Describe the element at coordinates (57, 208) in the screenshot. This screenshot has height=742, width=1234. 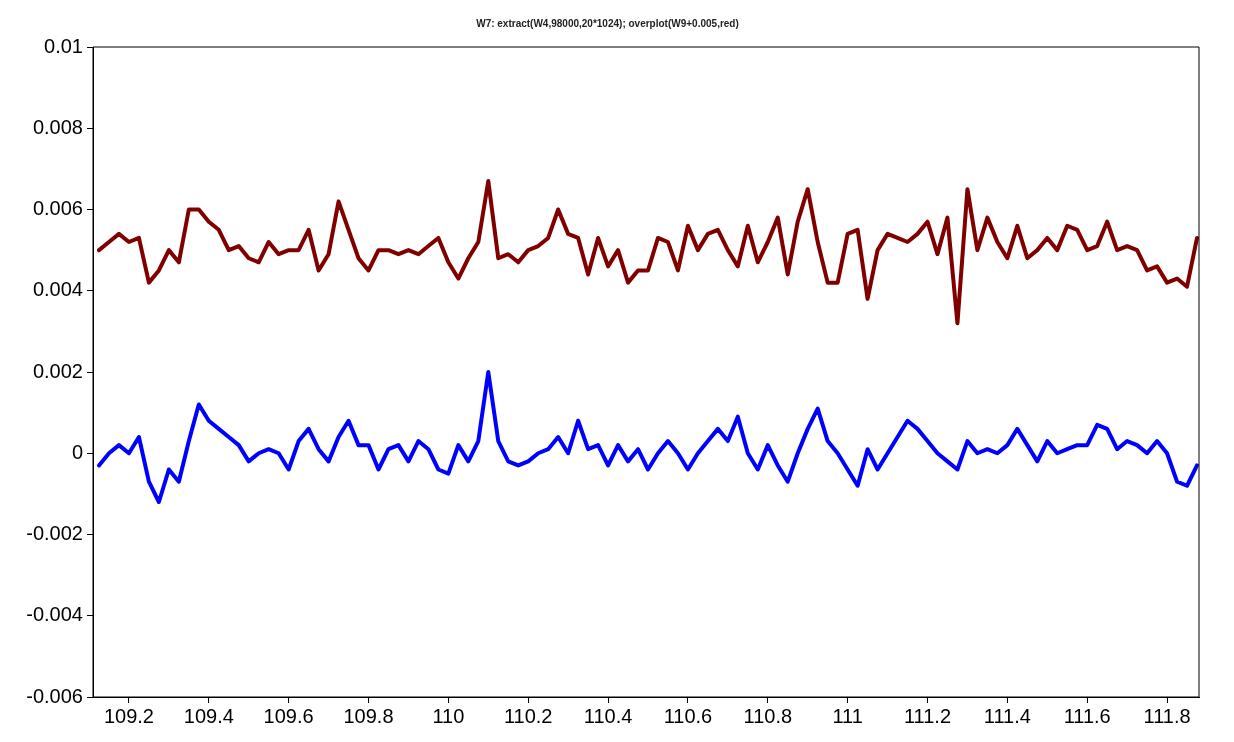
I see `y-tick-label: 0.006` at that location.